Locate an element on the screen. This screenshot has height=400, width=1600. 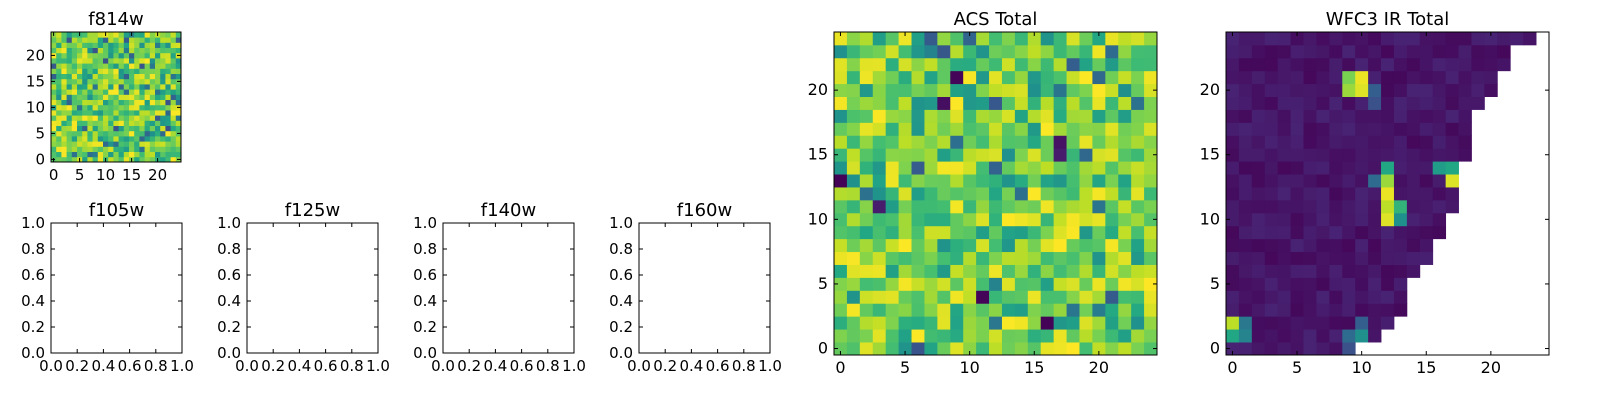
x-tick-label: 0.8 is located at coordinates (156, 366).